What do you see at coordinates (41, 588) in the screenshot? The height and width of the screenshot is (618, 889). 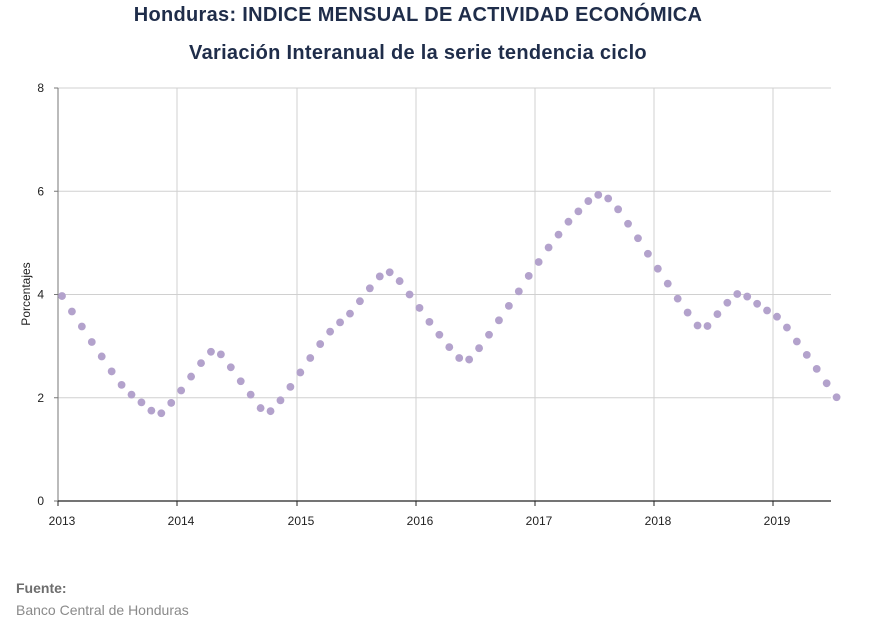 I see `source-label: Fuente:` at bounding box center [41, 588].